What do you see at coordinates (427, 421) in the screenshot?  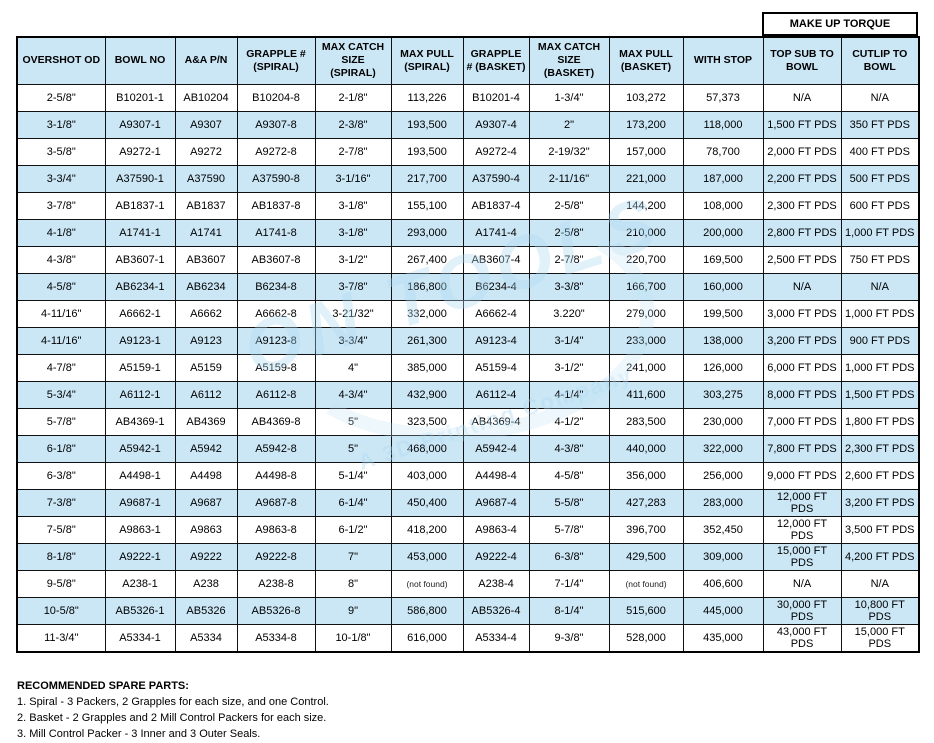 I see `table-cell: 323,500` at bounding box center [427, 421].